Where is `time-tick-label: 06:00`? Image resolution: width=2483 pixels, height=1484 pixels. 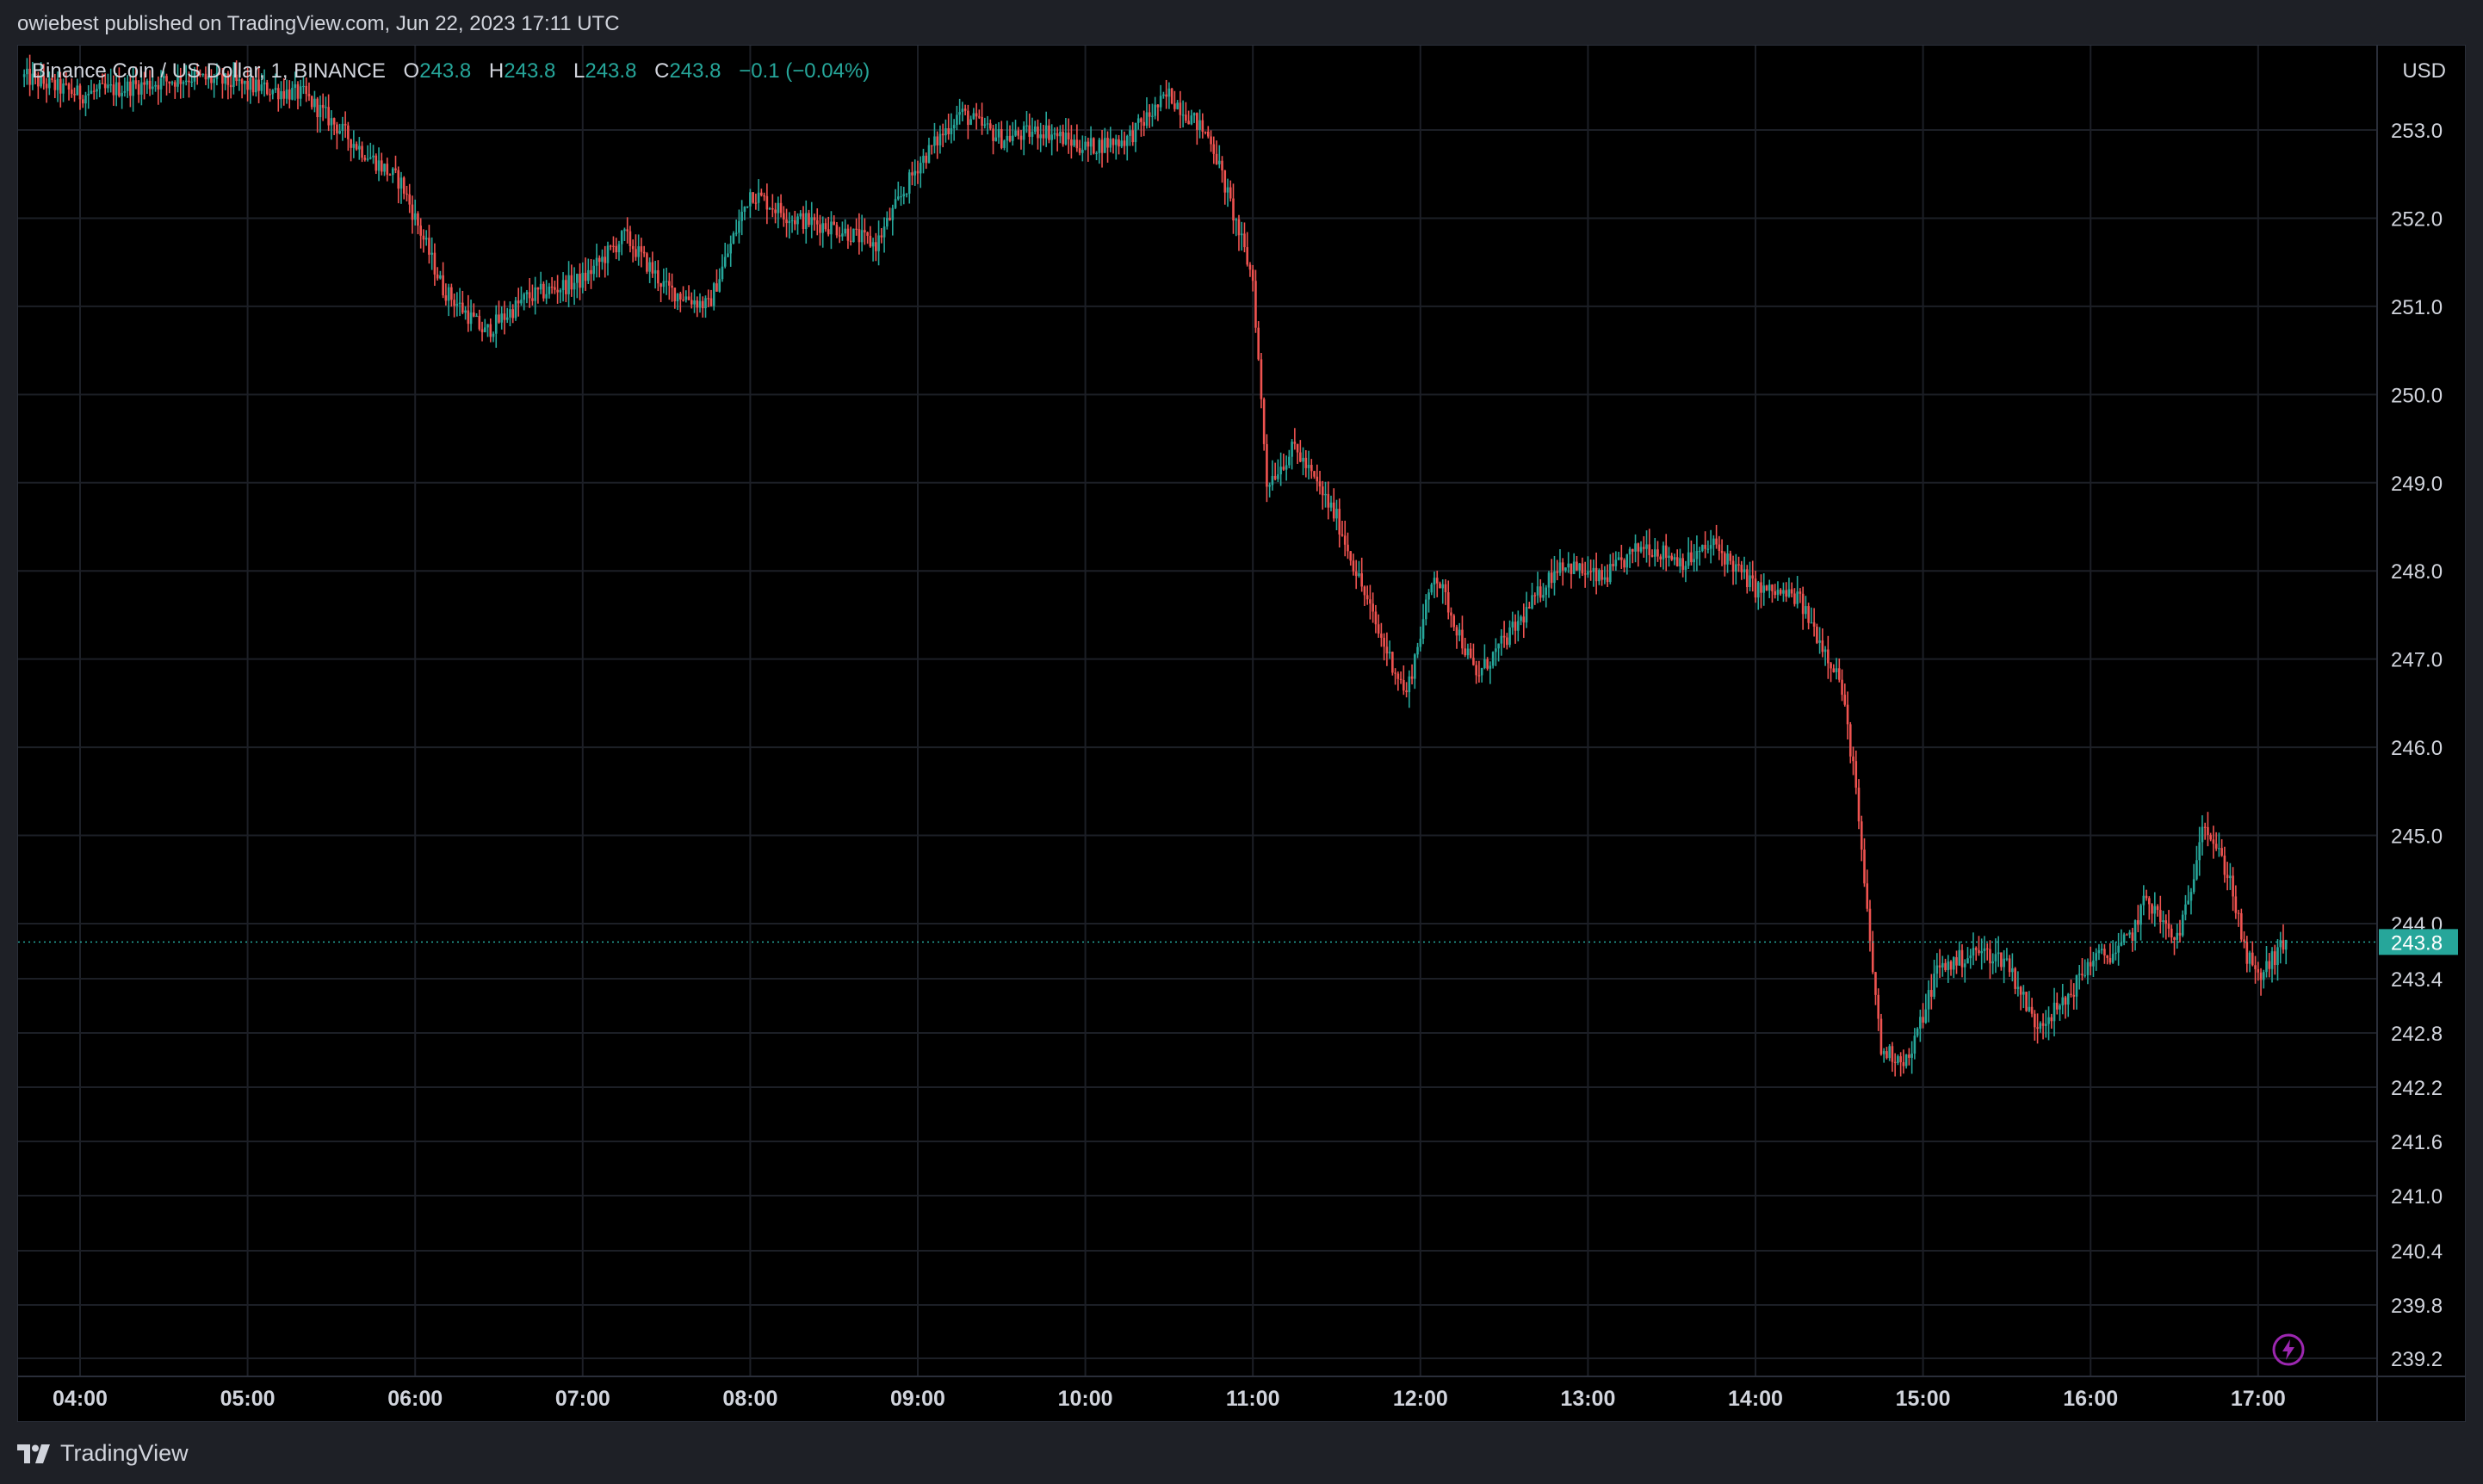
time-tick-label: 06:00 is located at coordinates (415, 1399).